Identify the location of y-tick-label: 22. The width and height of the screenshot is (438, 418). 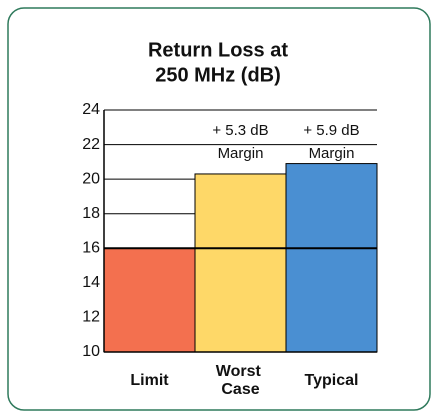
(91, 144).